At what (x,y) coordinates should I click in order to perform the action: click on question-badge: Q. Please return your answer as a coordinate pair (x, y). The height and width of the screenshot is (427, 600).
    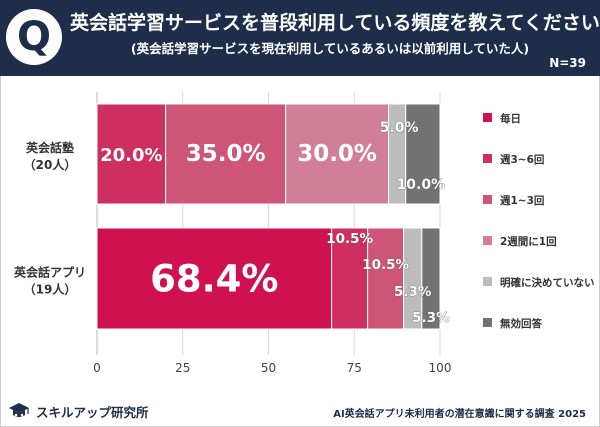
    Looking at the image, I should click on (34, 37).